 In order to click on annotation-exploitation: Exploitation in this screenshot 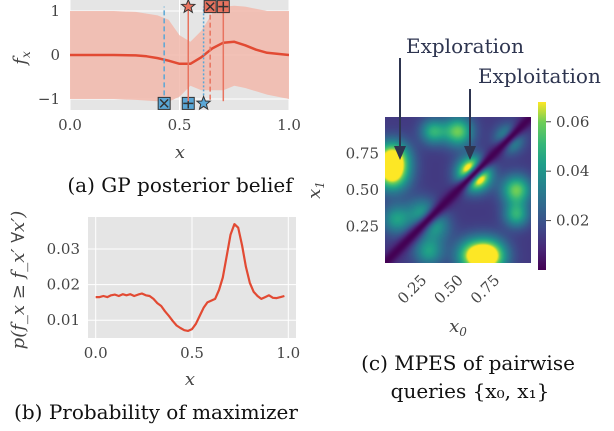, I will do `click(539, 76)`.